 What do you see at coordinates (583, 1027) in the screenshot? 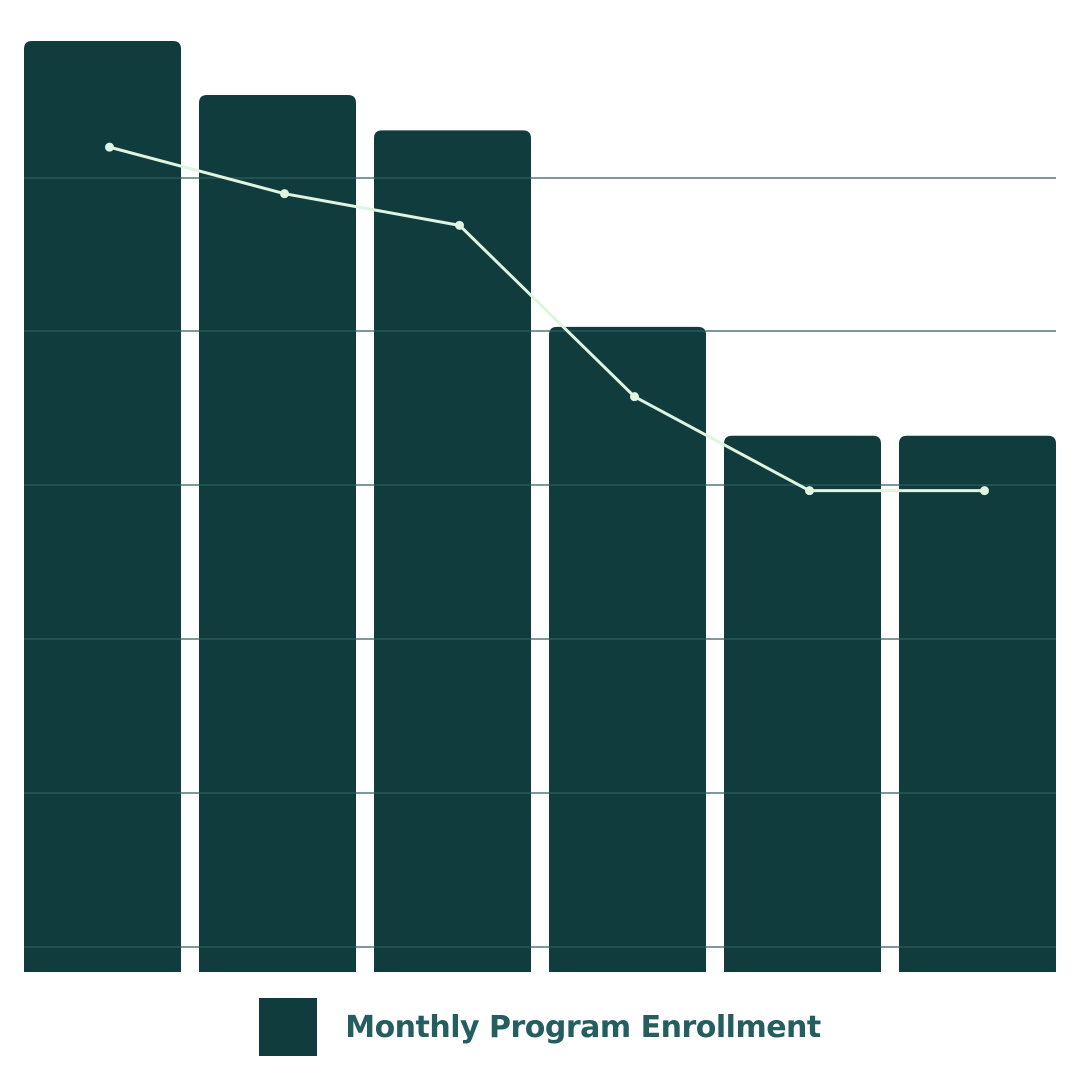
I see `legend-label: Monthly Program Enrollment` at bounding box center [583, 1027].